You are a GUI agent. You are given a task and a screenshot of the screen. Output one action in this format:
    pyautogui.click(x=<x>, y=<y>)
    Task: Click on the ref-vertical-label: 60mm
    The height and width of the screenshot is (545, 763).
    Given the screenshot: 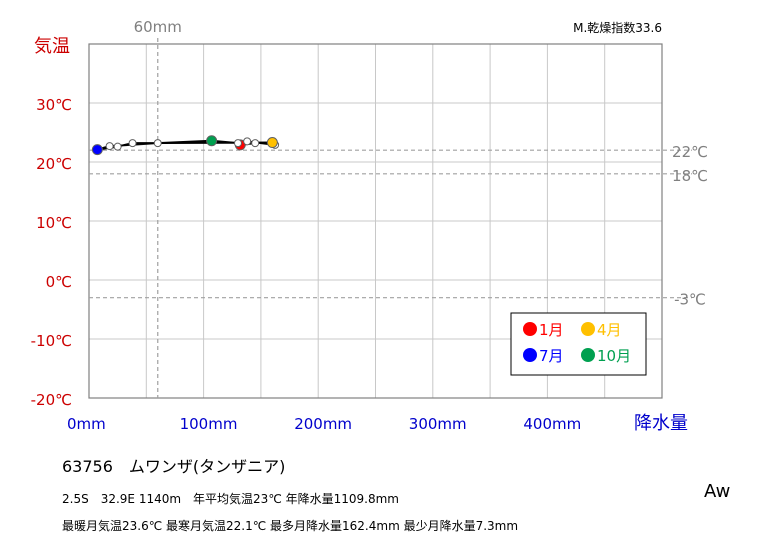 What is the action you would take?
    pyautogui.click(x=158, y=27)
    